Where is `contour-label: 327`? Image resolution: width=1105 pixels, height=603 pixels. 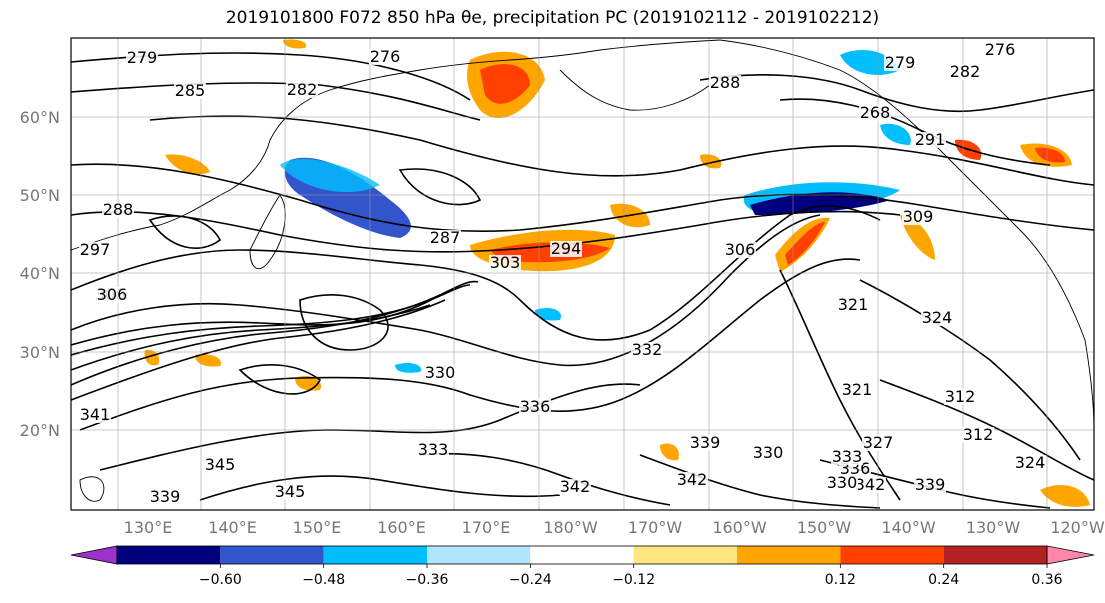 contour-label: 327 is located at coordinates (878, 442).